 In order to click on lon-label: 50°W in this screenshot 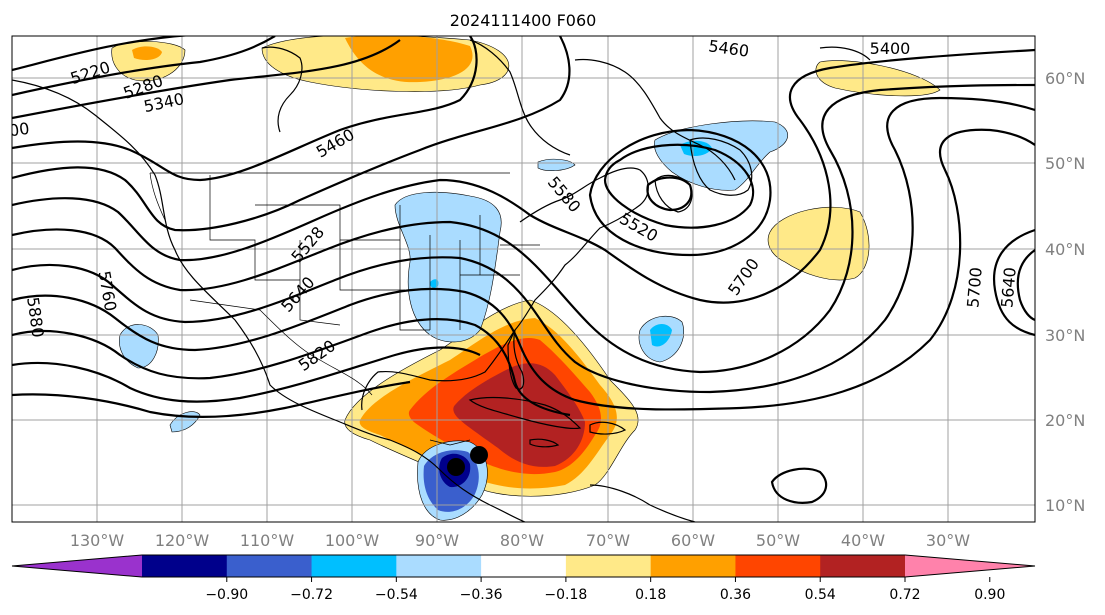, I will do `click(778, 540)`.